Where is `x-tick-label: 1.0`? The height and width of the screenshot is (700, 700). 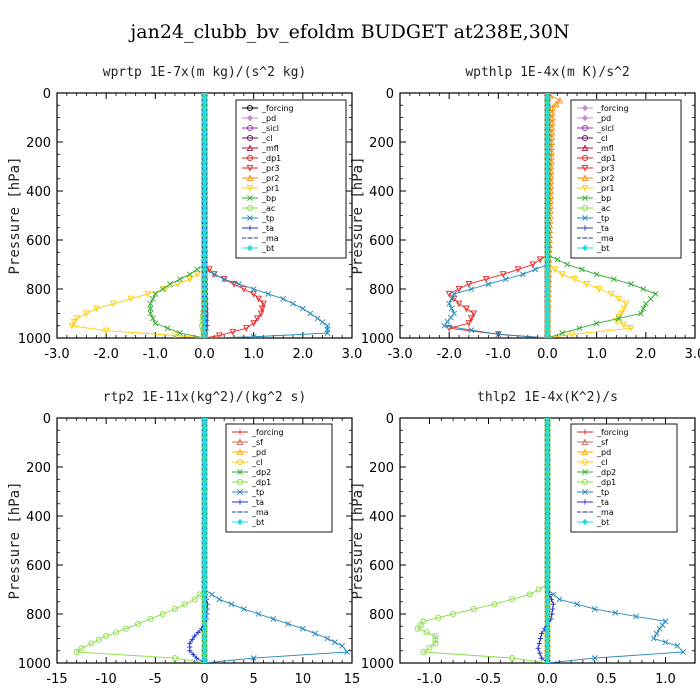 x-tick-label: 1.0 is located at coordinates (665, 679).